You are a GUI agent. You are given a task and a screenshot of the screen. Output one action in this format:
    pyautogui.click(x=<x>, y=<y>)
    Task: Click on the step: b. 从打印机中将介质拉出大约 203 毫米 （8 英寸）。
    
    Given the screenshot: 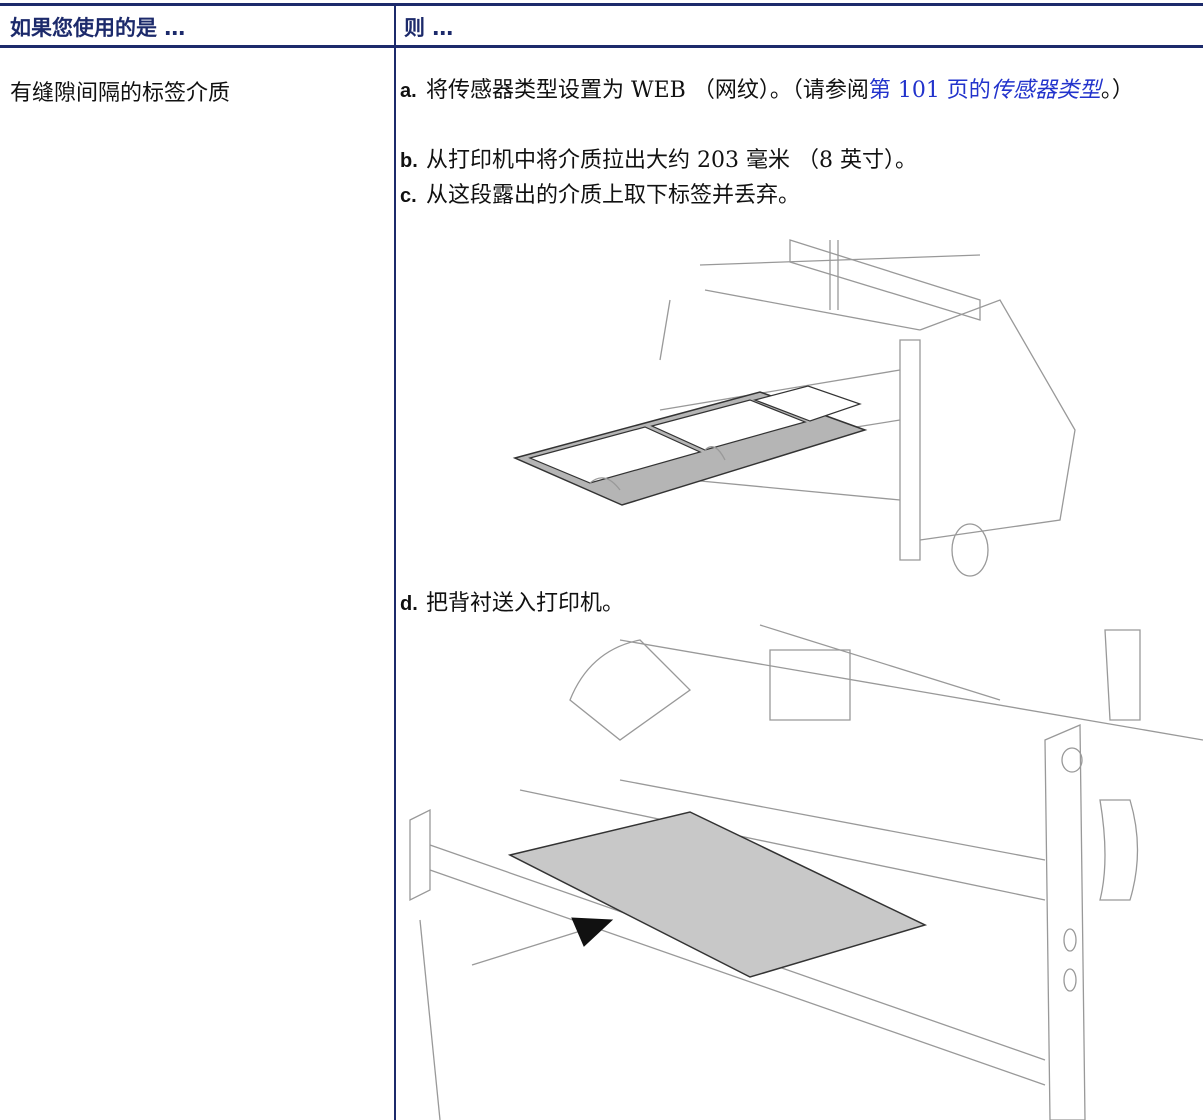 What is the action you would take?
    pyautogui.click(x=658, y=158)
    